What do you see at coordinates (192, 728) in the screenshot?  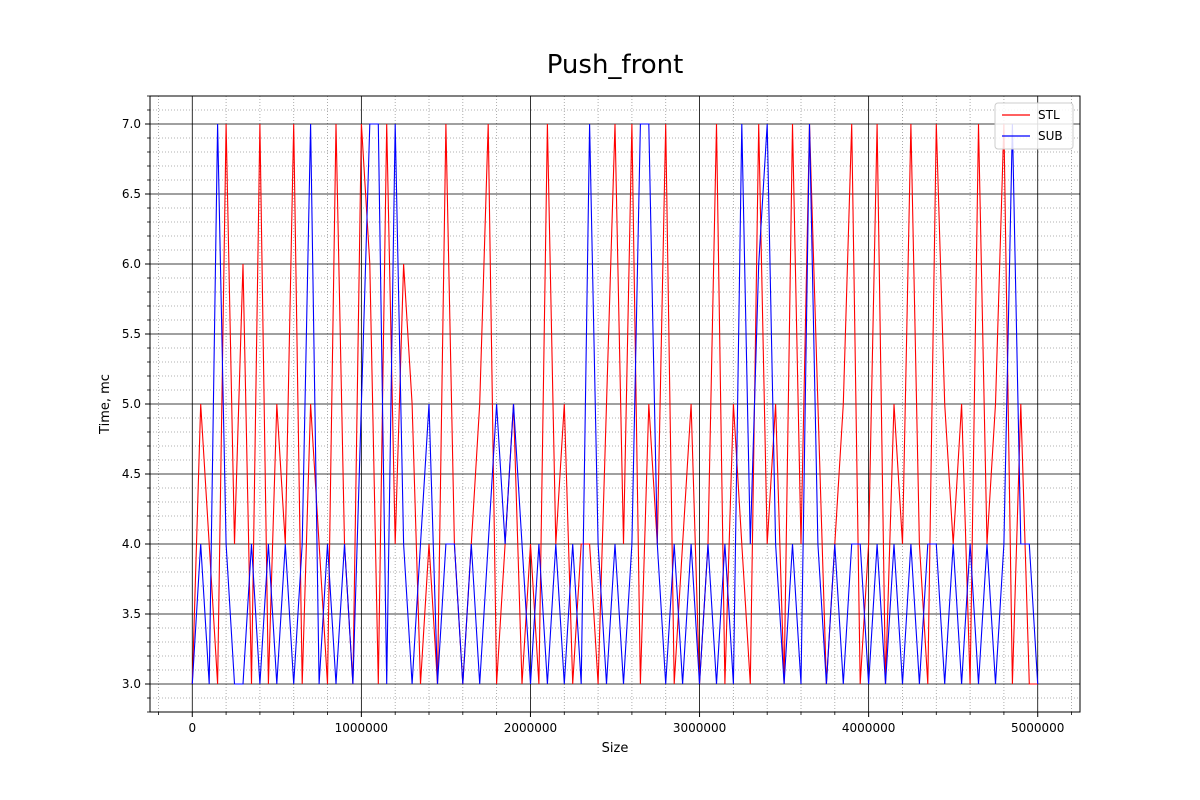 I see `x-tick-label: 0` at bounding box center [192, 728].